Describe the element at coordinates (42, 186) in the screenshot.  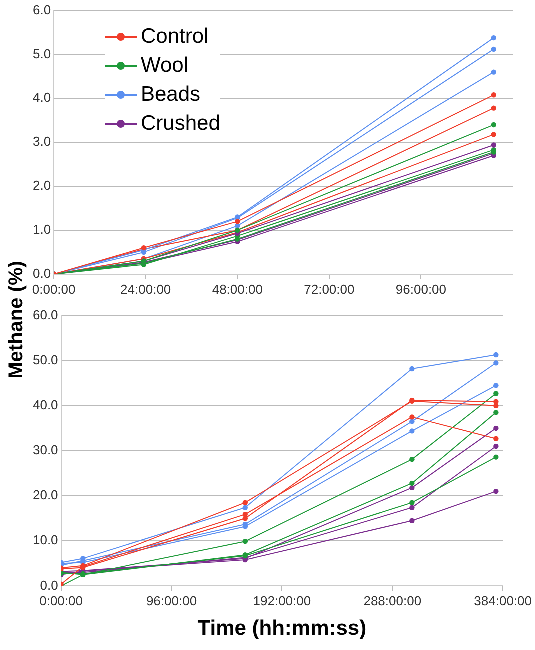
I see `y-tick-label: 2.0` at that location.